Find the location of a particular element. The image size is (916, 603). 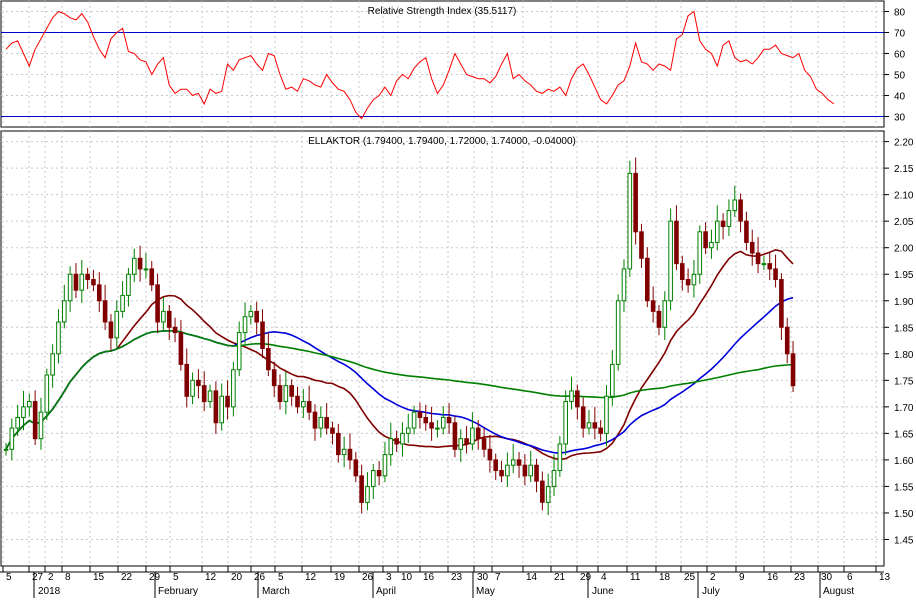

price-y-tick-label: 1.80 is located at coordinates (904, 355).